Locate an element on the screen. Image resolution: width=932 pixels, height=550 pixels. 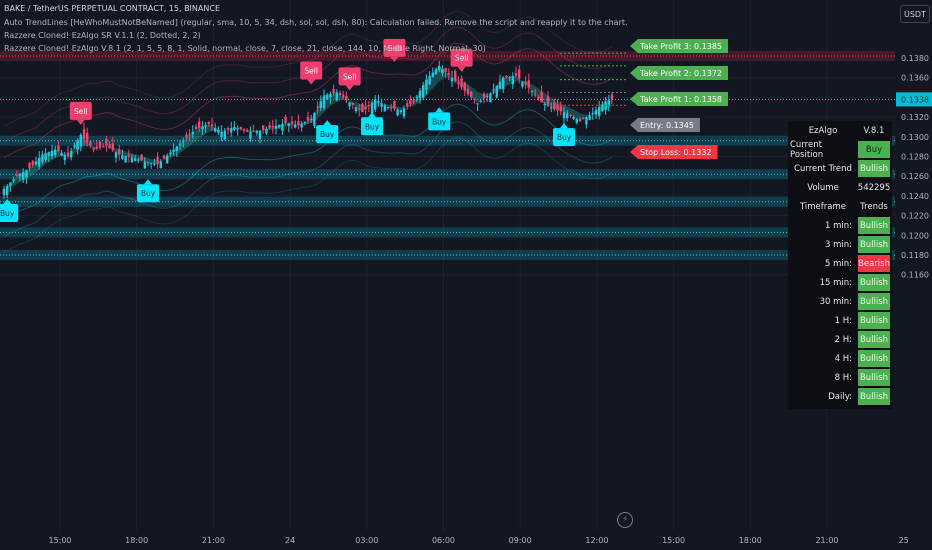
ez-row-label: Daily: is located at coordinates (840, 396).